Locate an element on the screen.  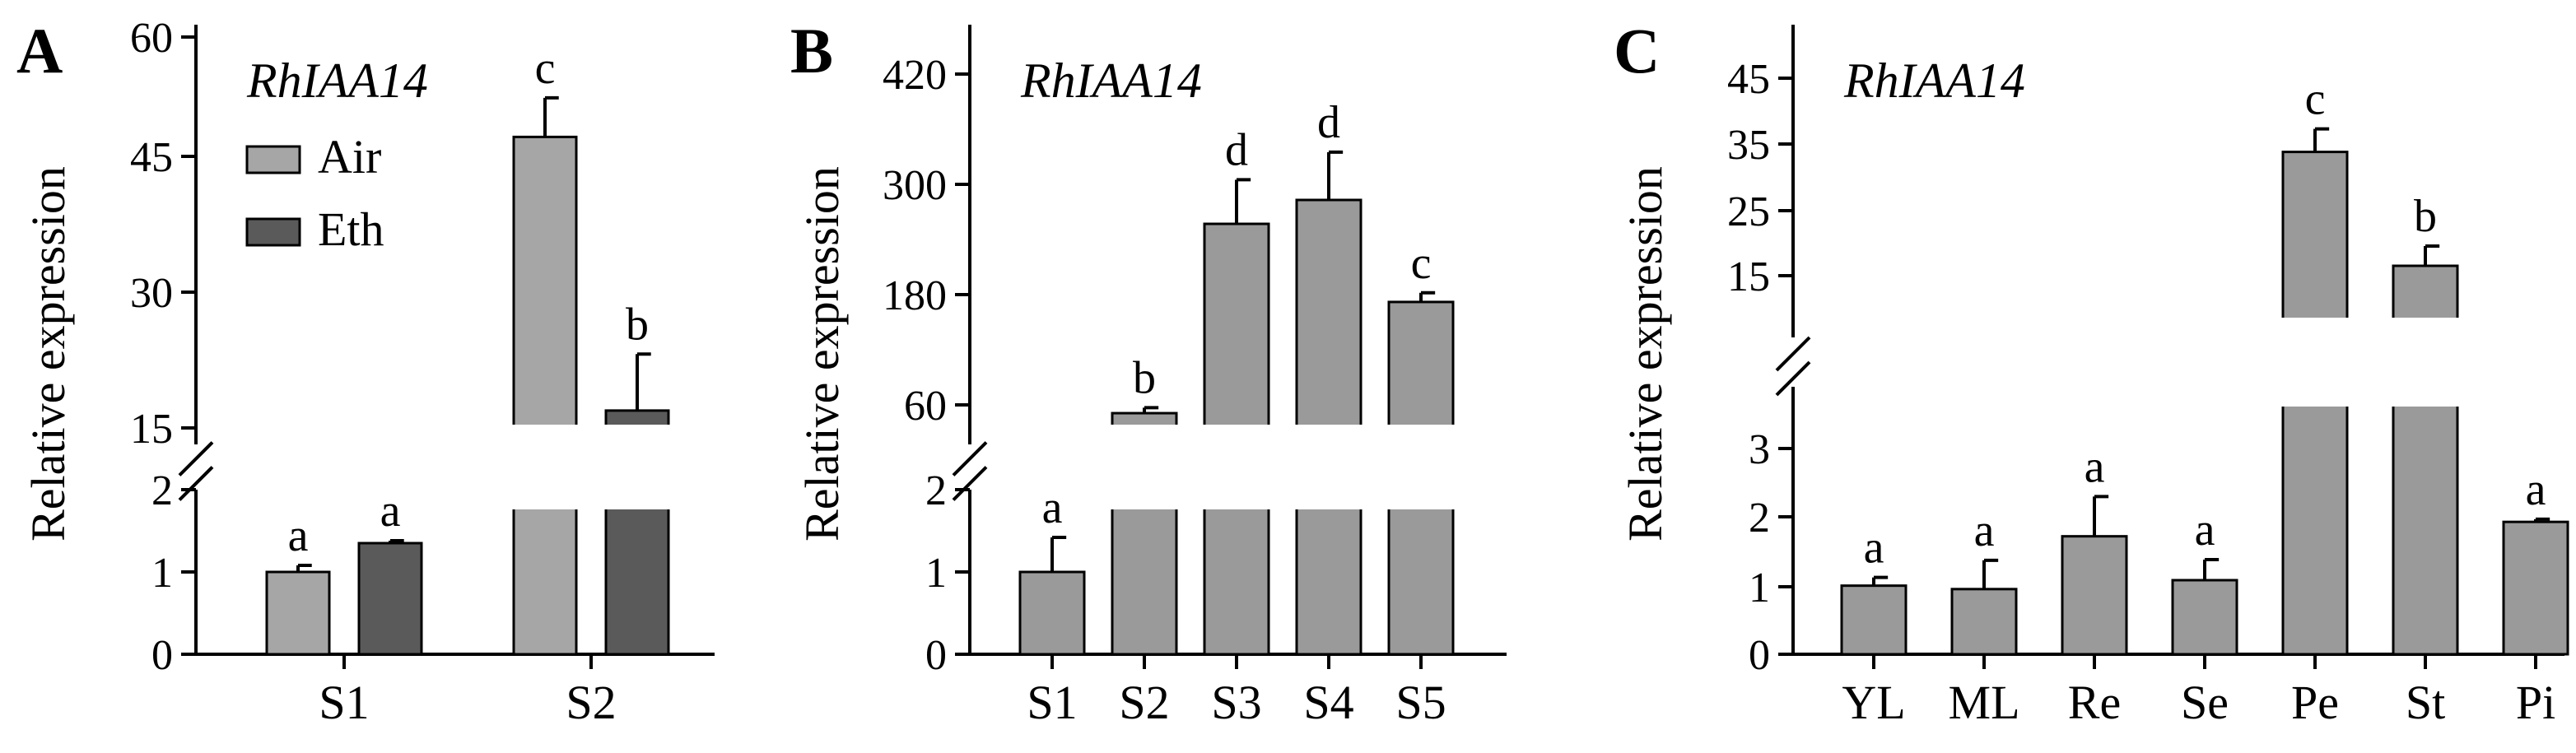
x-tick-label: S2 is located at coordinates (1144, 702).